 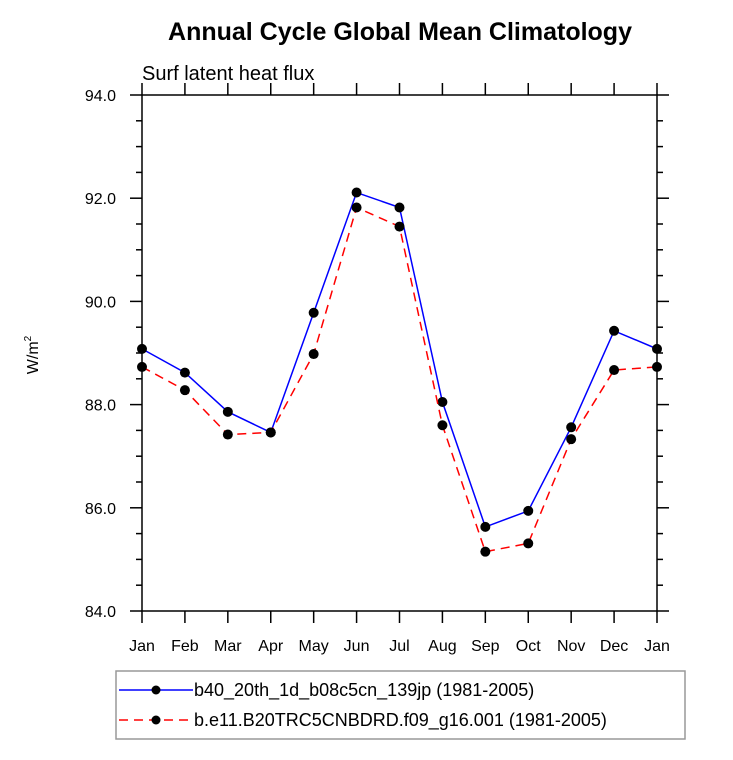 I want to click on chart-title: Annual Cycle Global Mean Climatology, so click(x=400, y=32).